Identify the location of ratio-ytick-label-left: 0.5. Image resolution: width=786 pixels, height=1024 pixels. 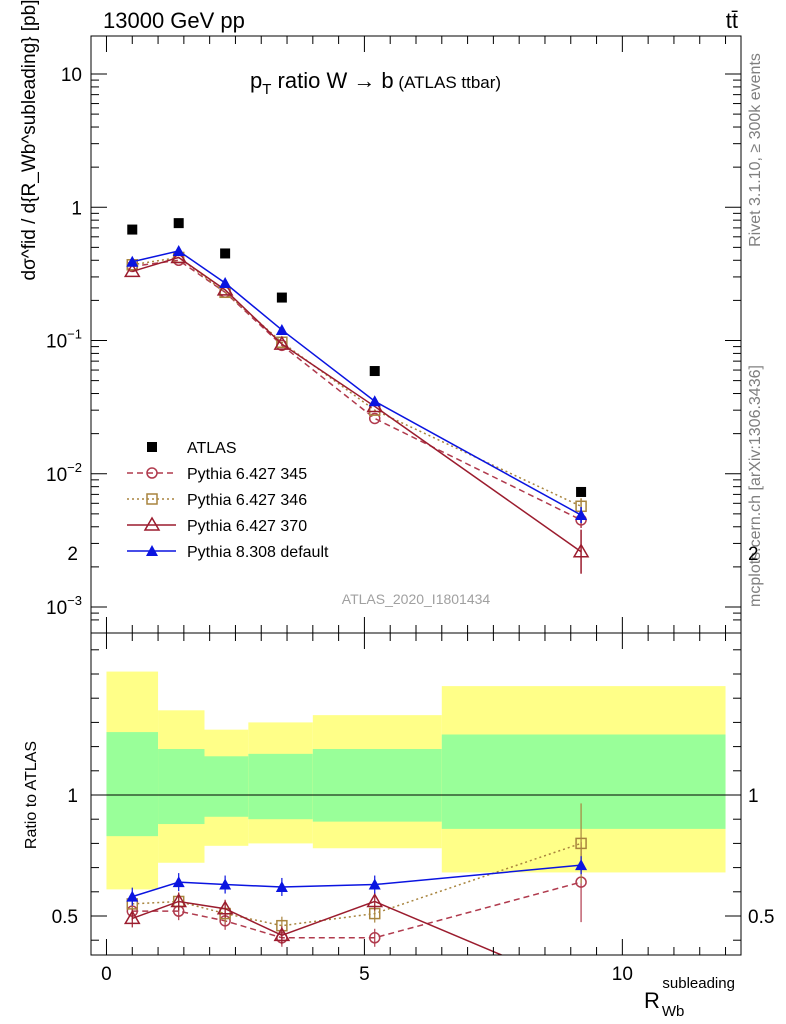
(65, 917).